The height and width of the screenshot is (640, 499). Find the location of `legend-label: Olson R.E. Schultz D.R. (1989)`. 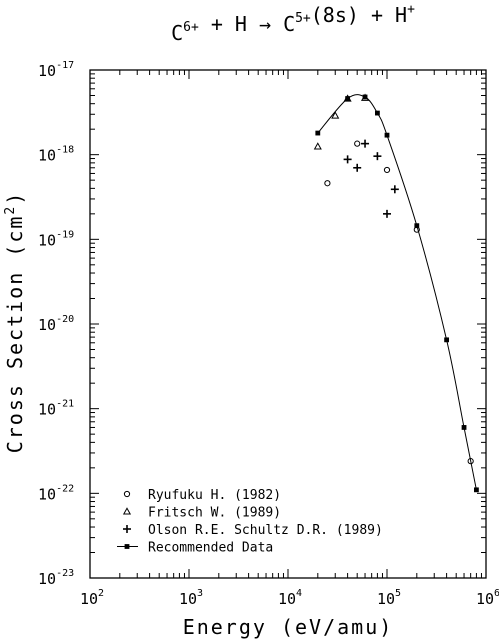

legend-label: Olson R.E. Schultz D.R. (1989) is located at coordinates (265, 530).